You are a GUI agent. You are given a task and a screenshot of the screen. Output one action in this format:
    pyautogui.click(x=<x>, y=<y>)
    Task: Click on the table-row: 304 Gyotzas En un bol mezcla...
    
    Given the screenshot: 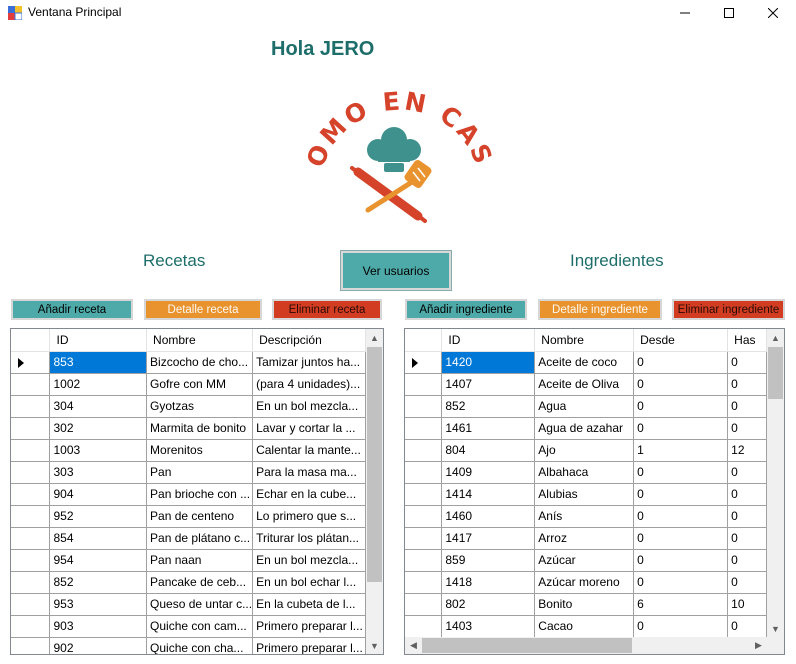 What is the action you would take?
    pyautogui.click(x=188, y=406)
    